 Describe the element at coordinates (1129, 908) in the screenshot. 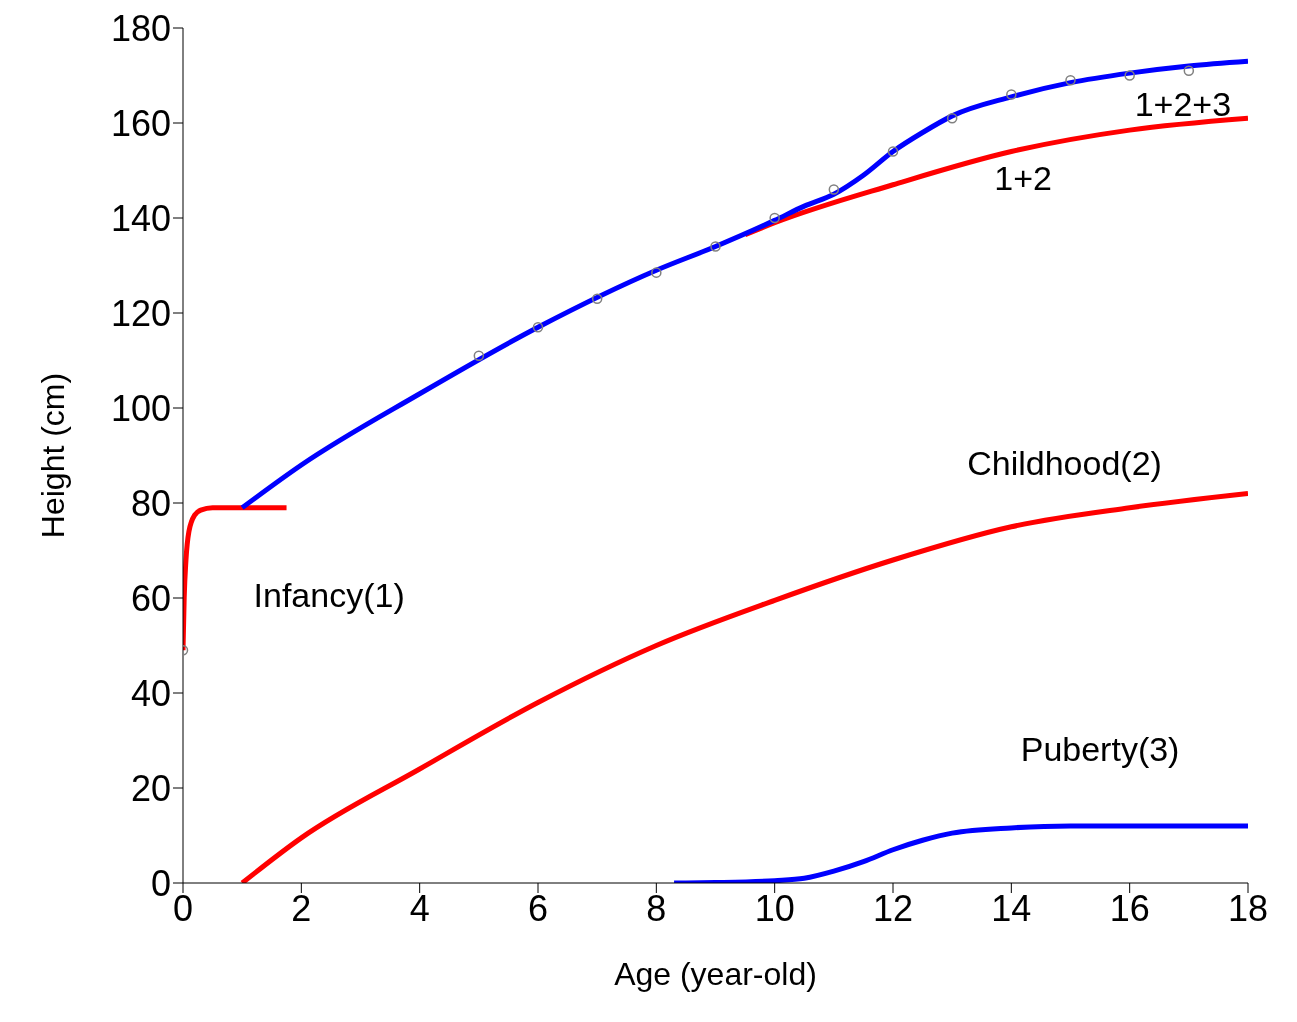

I see `x-tick-label: 16` at that location.